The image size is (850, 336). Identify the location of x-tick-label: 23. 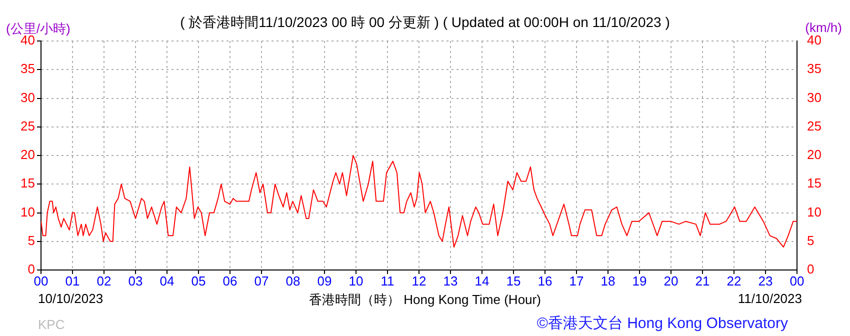
(765, 280).